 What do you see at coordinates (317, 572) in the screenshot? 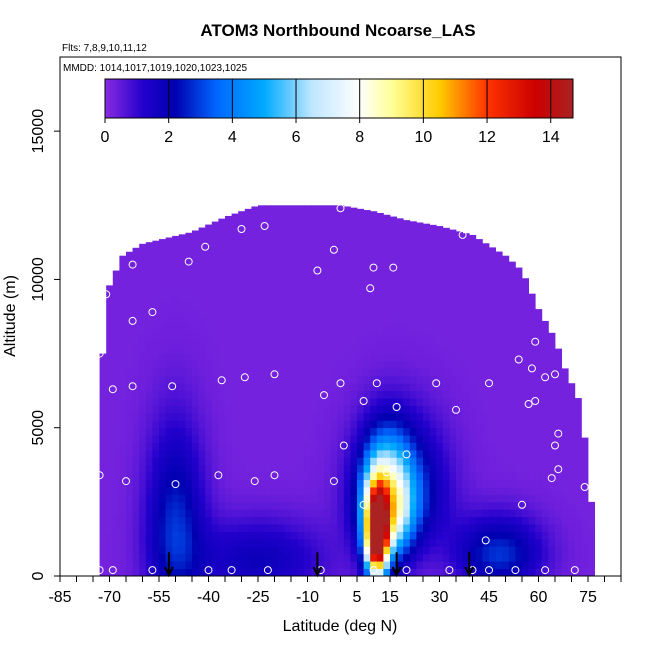
I see `profile-marker-arrowhead` at bounding box center [317, 572].